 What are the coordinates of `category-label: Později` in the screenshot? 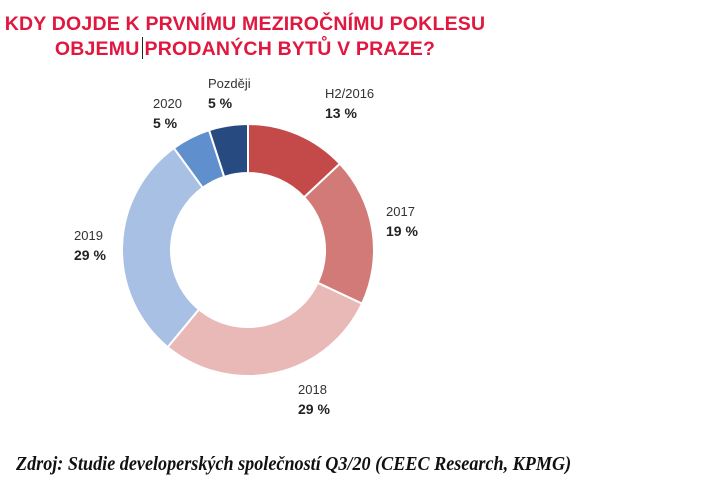 It's located at (229, 83).